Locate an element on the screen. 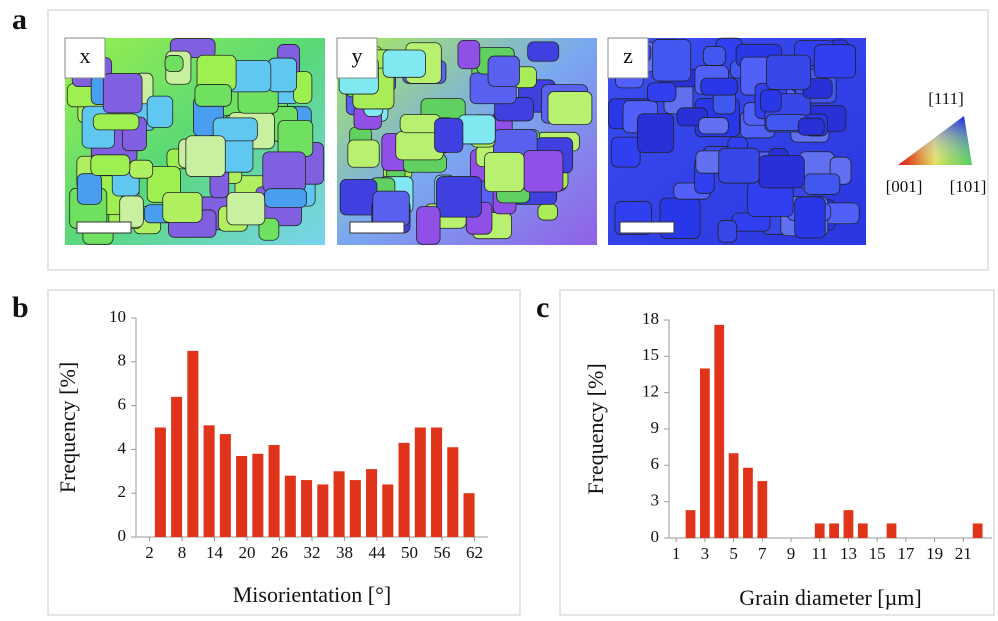 This screenshot has height=621, width=998. x-tick-label: 9 is located at coordinates (791, 553).